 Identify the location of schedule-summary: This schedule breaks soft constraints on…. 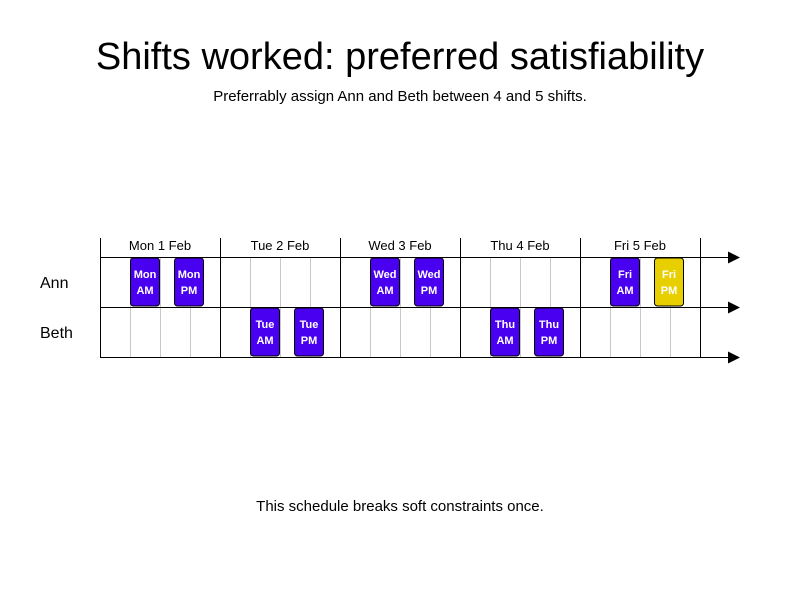
(400, 506).